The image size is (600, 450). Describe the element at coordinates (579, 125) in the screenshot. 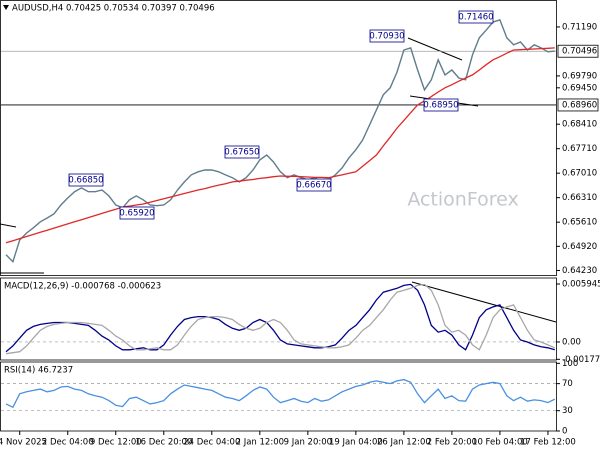

I see `y-tick-label: 0.68410` at that location.